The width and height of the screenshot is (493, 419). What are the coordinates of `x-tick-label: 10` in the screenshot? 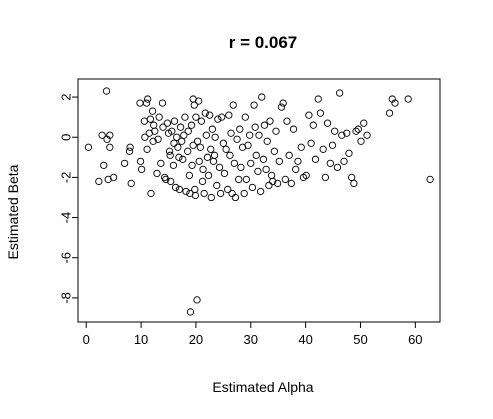 It's located at (141, 339).